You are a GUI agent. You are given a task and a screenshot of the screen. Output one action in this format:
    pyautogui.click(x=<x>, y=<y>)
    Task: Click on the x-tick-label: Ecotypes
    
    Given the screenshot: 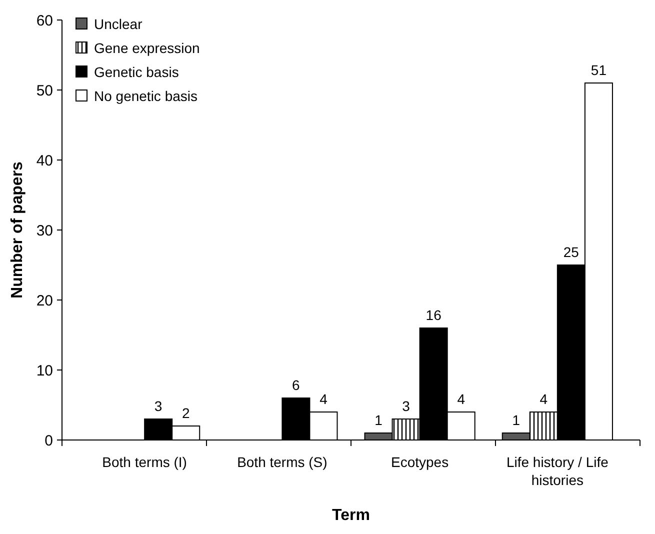 What is the action you would take?
    pyautogui.click(x=420, y=462)
    